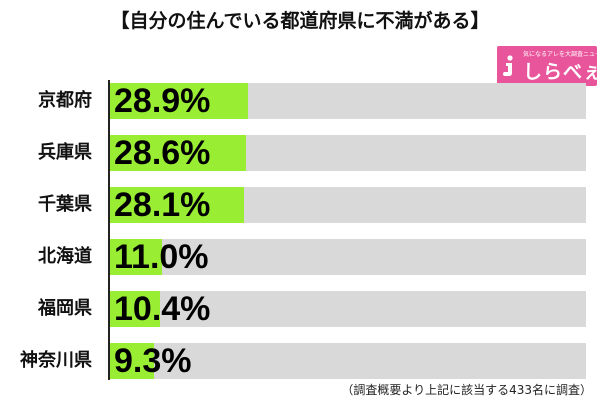 Image resolution: width=600 pixels, height=400 pixels. I want to click on bar-row: 千葉県 28.1%, so click(300, 205).